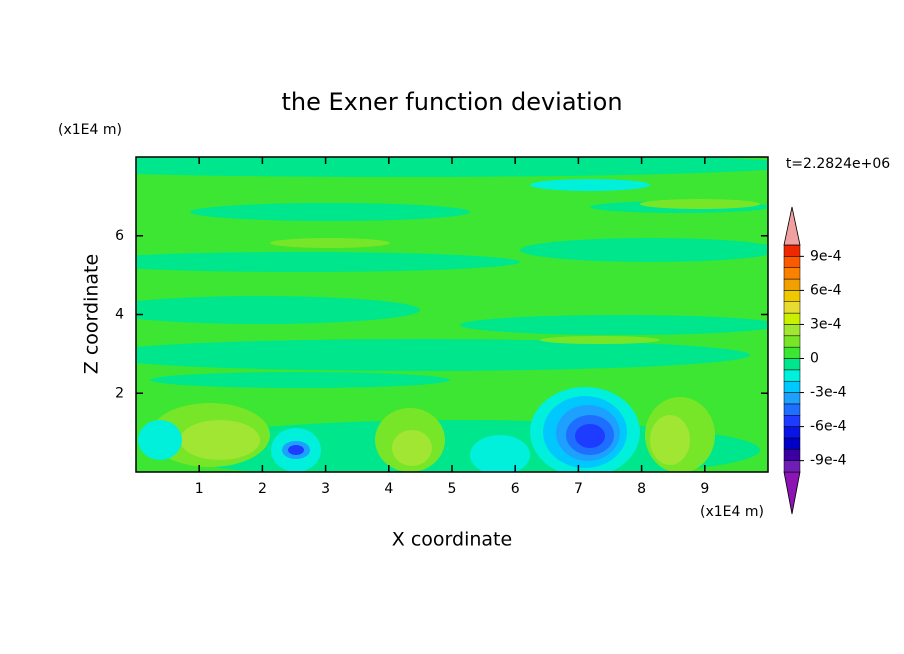  What do you see at coordinates (119, 236) in the screenshot?
I see `y-tick-label: 6` at bounding box center [119, 236].